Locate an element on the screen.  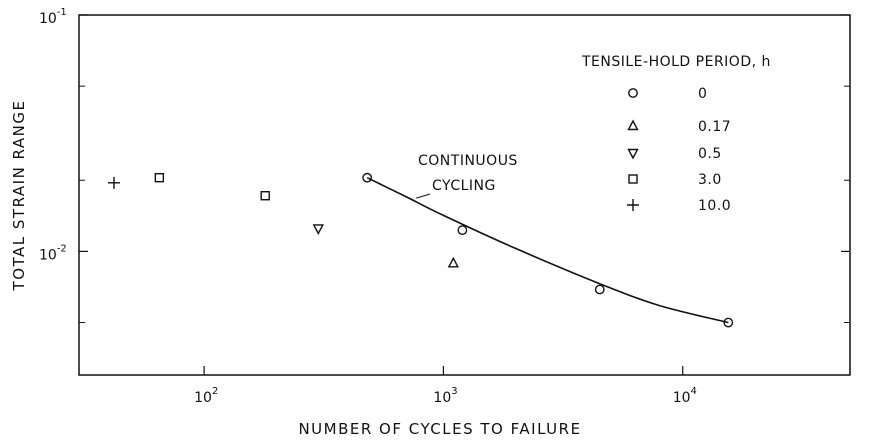
legend-title: TENSILE-HOLD PERIOD, h is located at coordinates (676, 62).